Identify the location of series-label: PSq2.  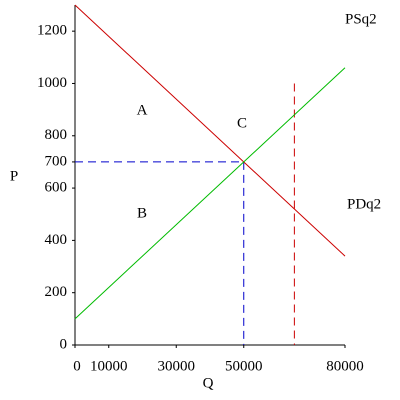
(361, 19).